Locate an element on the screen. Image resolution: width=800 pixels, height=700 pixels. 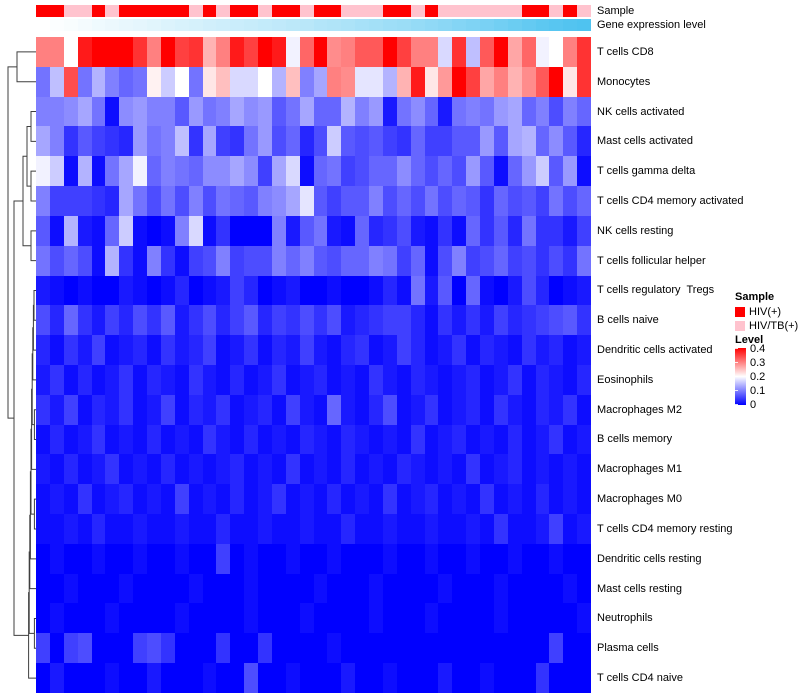
row-label: B cells naive is located at coordinates (628, 320).